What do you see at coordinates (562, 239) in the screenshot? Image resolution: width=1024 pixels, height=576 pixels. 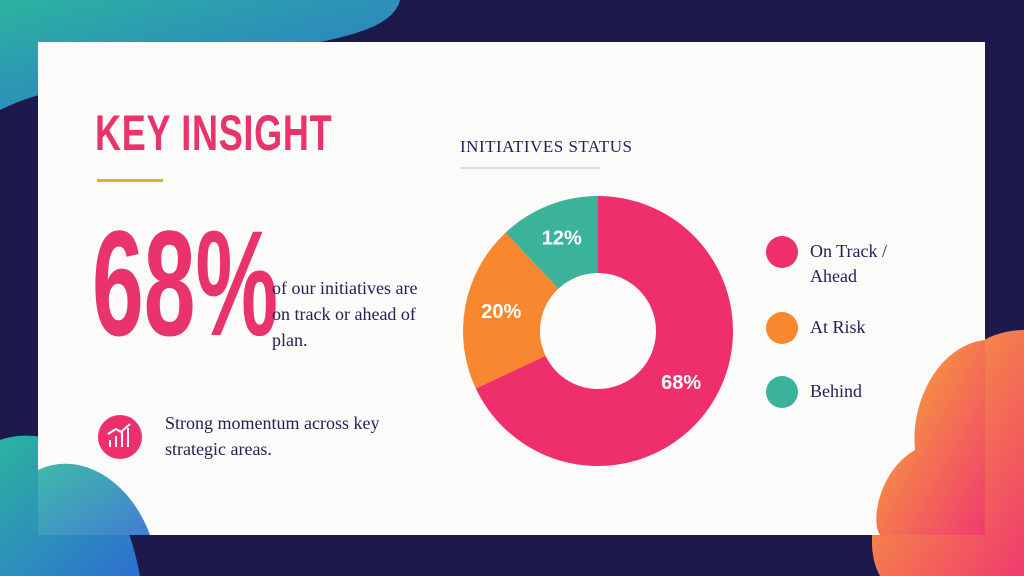 I see `slice-label: 12%` at bounding box center [562, 239].